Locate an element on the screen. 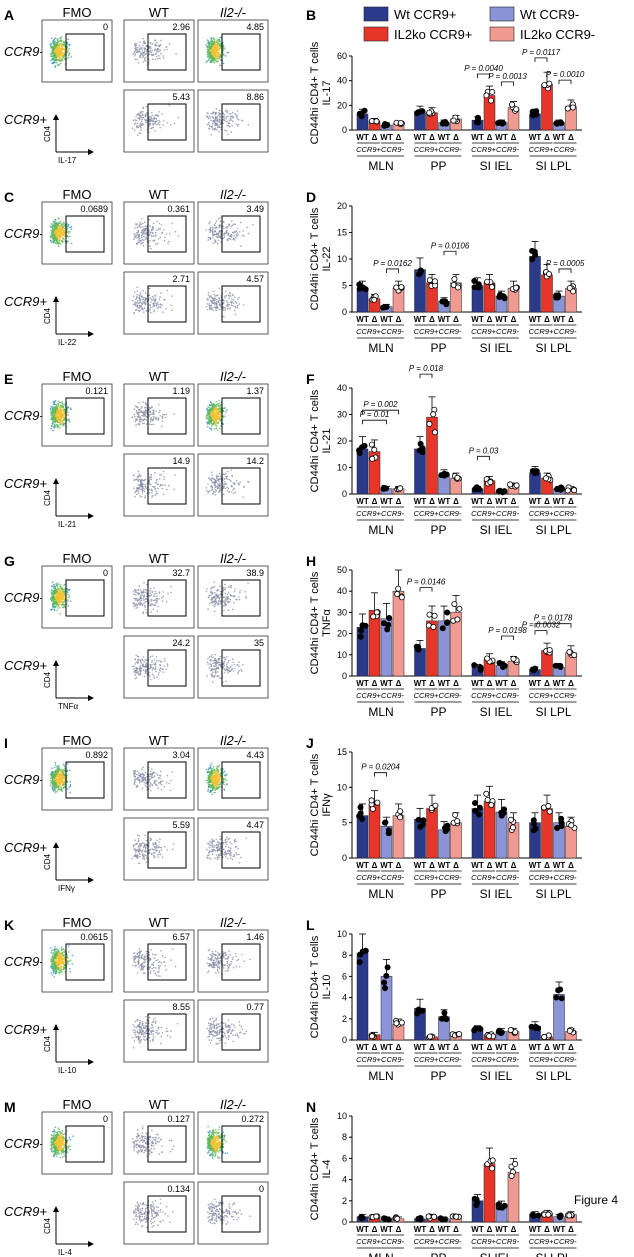 Image resolution: width=634 pixels, height=1257 pixels. panel-letter-B: B is located at coordinates (311, 15).